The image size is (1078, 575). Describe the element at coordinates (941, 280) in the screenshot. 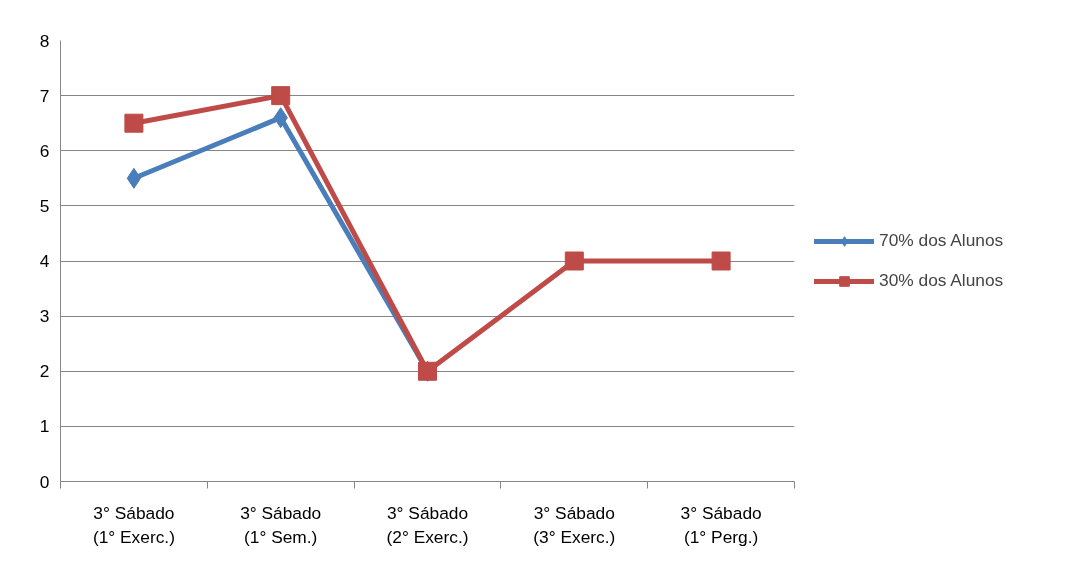

I see `legend-label: 30% dos Alunos` at that location.